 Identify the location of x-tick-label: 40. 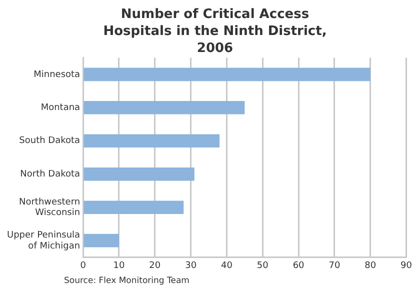
(226, 265).